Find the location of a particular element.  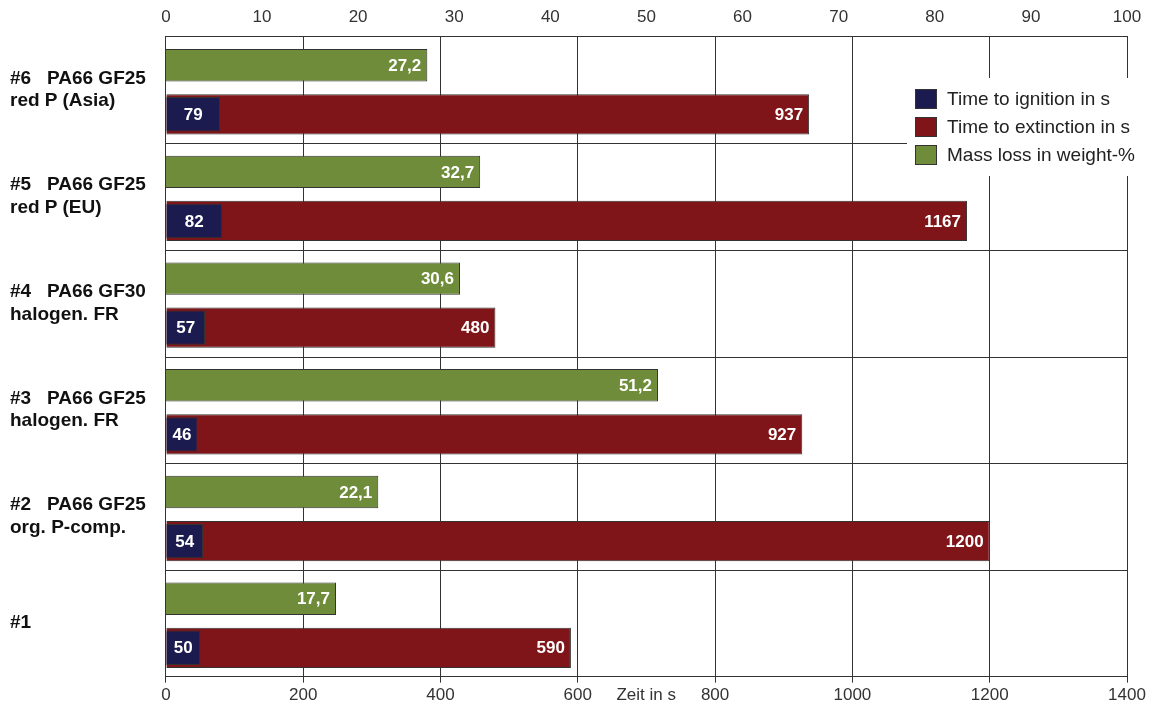

x2-tick-label: 60 is located at coordinates (743, 16).